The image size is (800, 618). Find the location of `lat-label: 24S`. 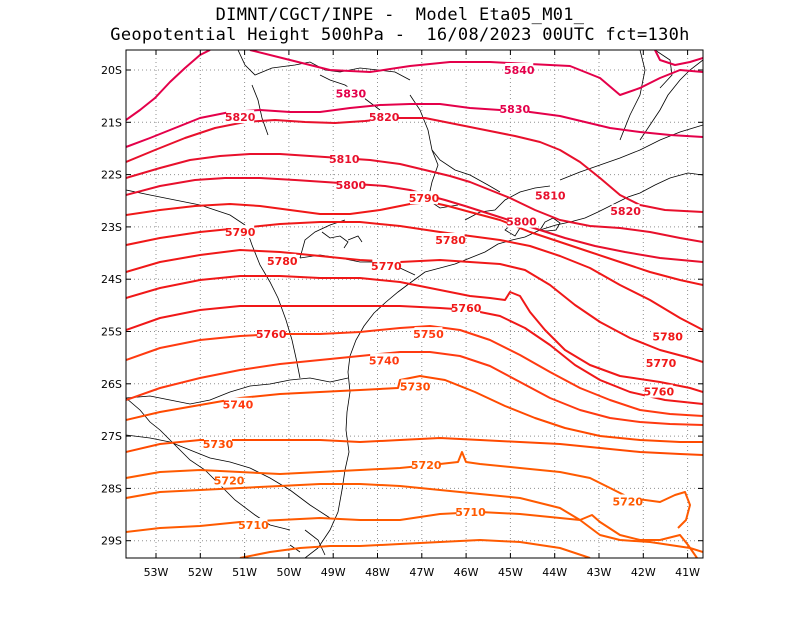

lat-label: 24S is located at coordinates (111, 279).